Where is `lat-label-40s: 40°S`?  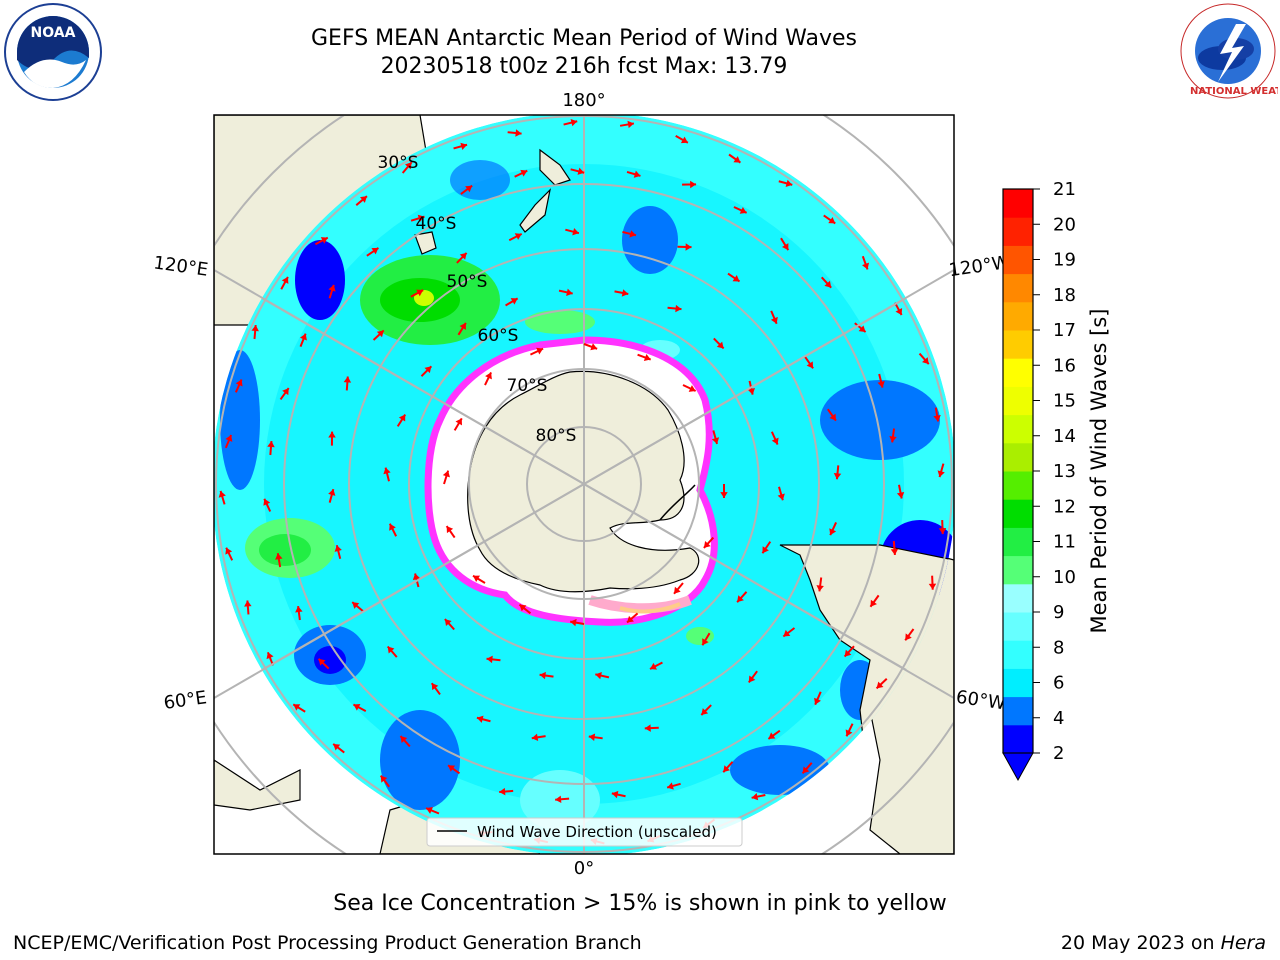 lat-label-40s: 40°S is located at coordinates (436, 224).